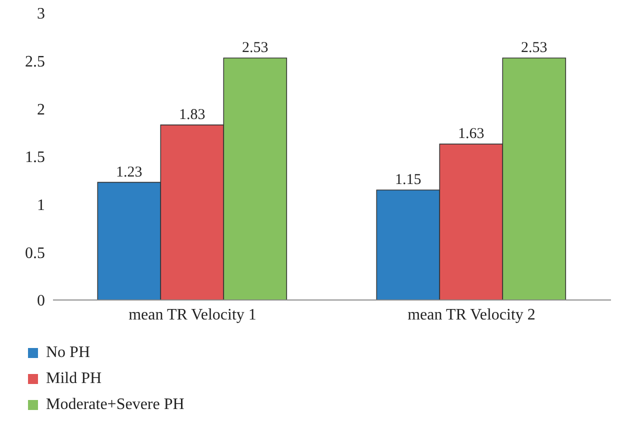 Image resolution: width=621 pixels, height=428 pixels. I want to click on y-tick-label: 1, so click(41, 205).